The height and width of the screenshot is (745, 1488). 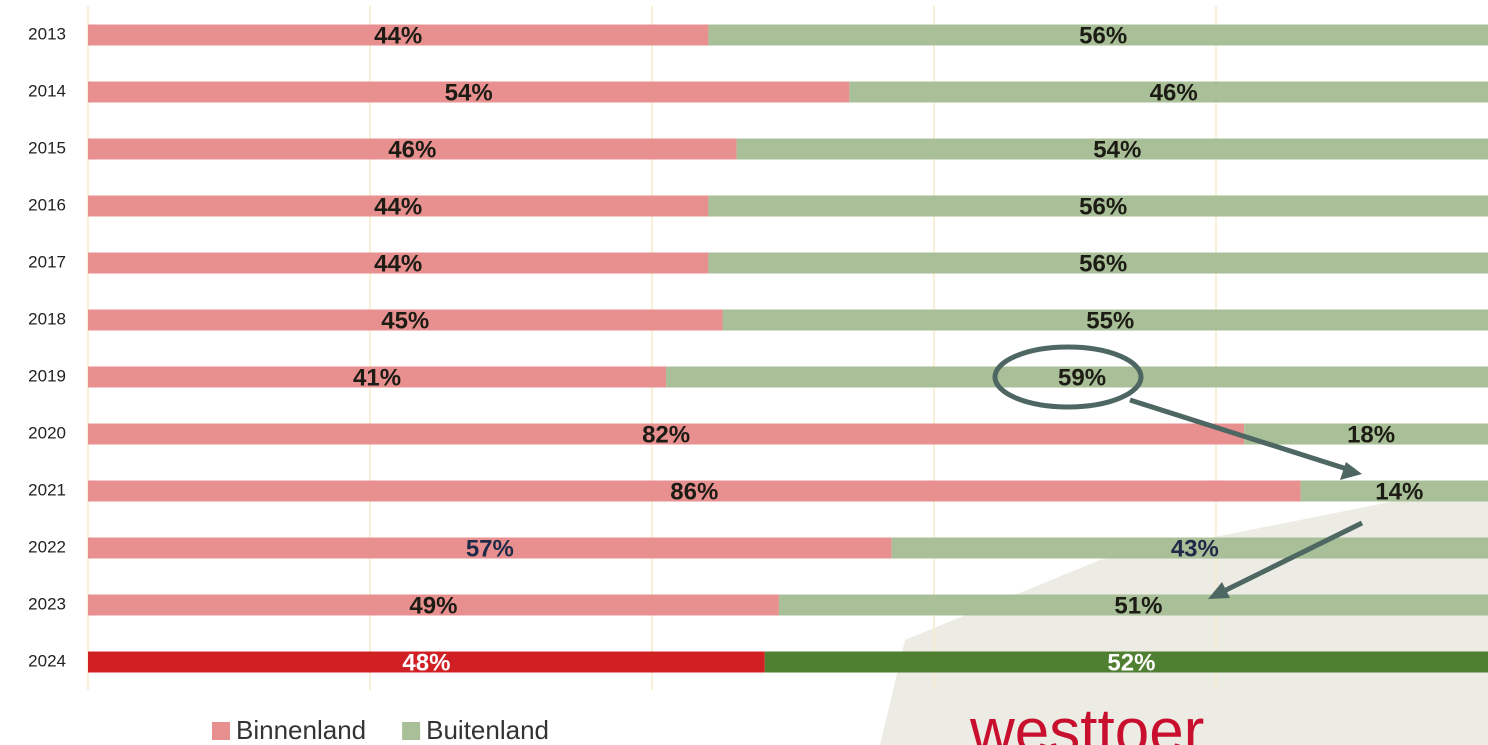 I want to click on value-label: 14%, so click(x=1399, y=491).